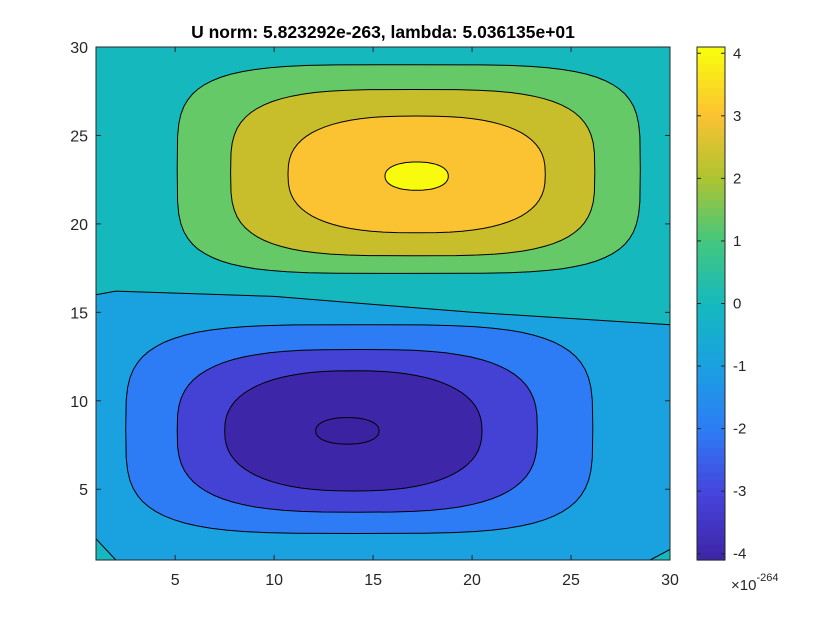 The width and height of the screenshot is (840, 630). Describe the element at coordinates (79, 225) in the screenshot. I see `y-tick-label: 20` at that location.